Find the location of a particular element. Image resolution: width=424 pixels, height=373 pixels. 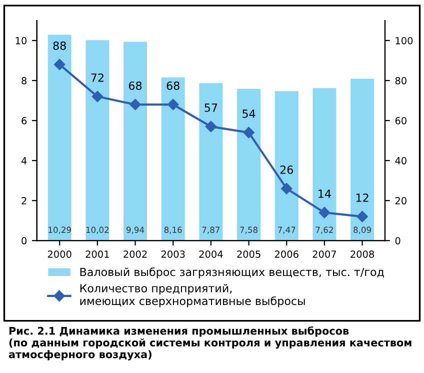

y2-tick-label: 100 is located at coordinates (404, 40).